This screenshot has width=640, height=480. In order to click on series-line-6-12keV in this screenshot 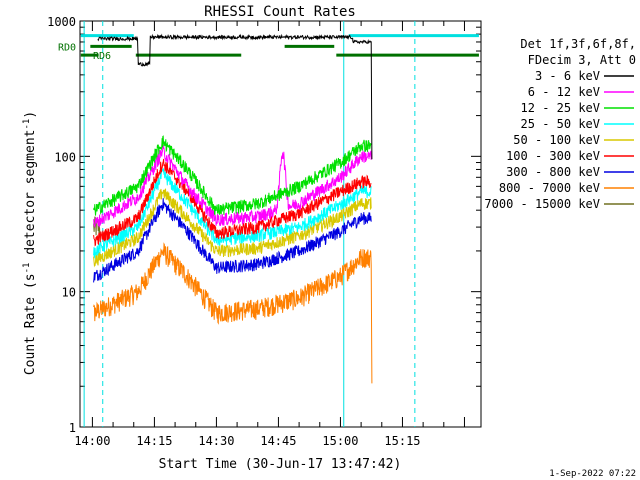, I will do `click(232, 186)`.